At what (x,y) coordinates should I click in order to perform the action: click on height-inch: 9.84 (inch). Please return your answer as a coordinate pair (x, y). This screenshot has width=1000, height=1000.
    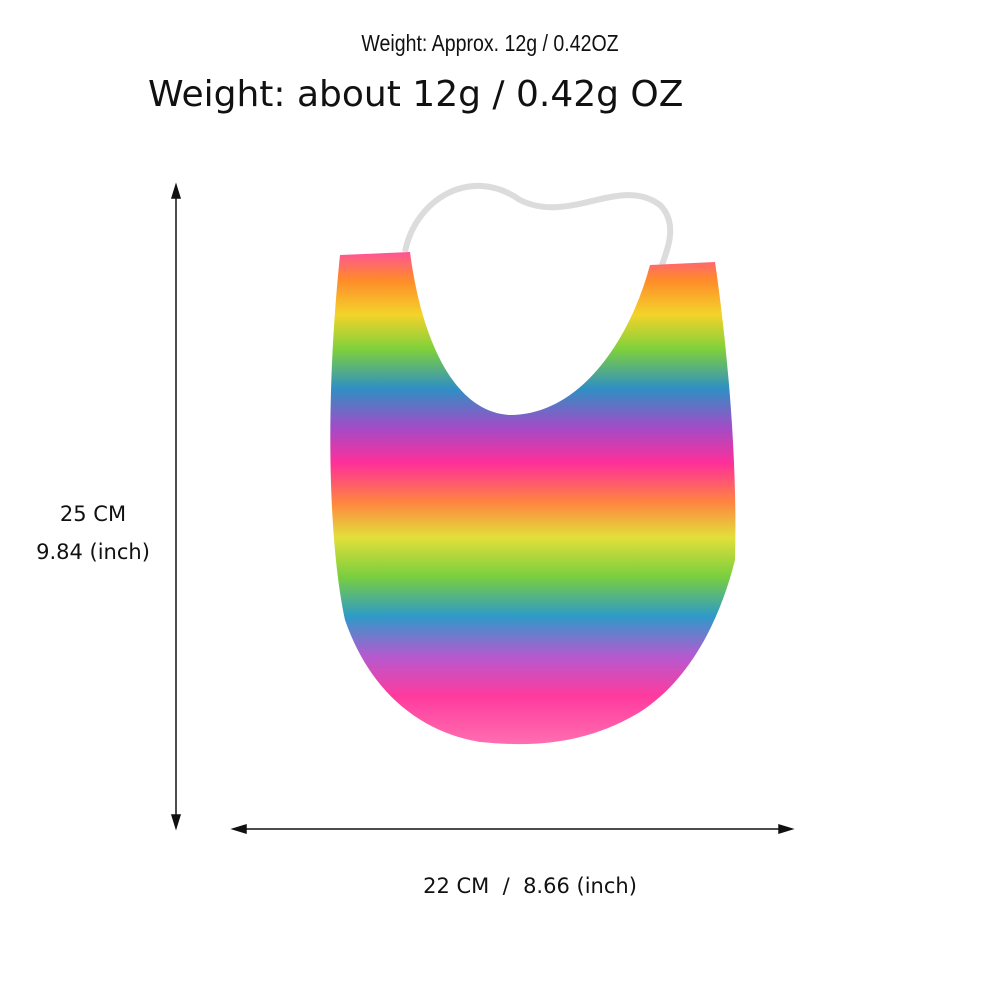
    Looking at the image, I should click on (93, 552).